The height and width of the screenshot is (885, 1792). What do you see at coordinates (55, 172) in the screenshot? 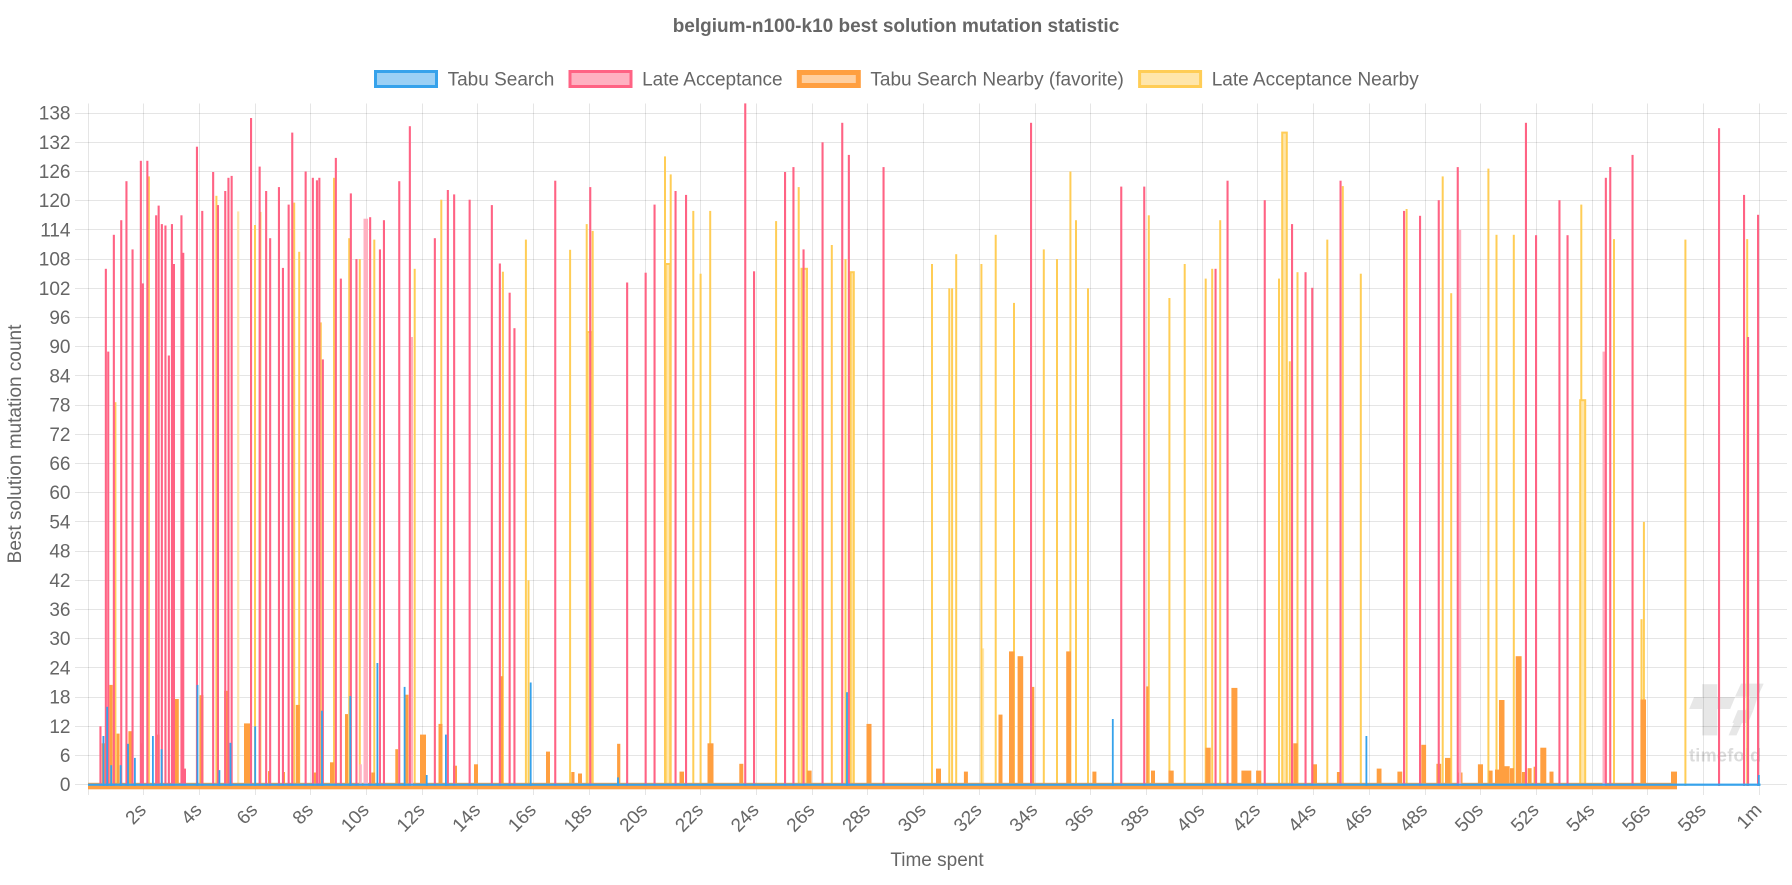
I see `svg-text: 126` at bounding box center [55, 172].